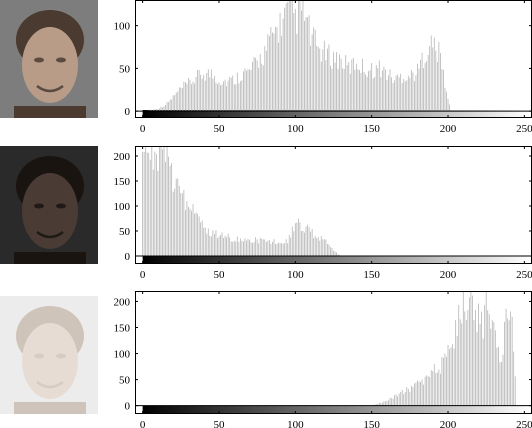 This screenshot has width=532, height=428. I want to click on x-tick-label: 0, so click(143, 423).